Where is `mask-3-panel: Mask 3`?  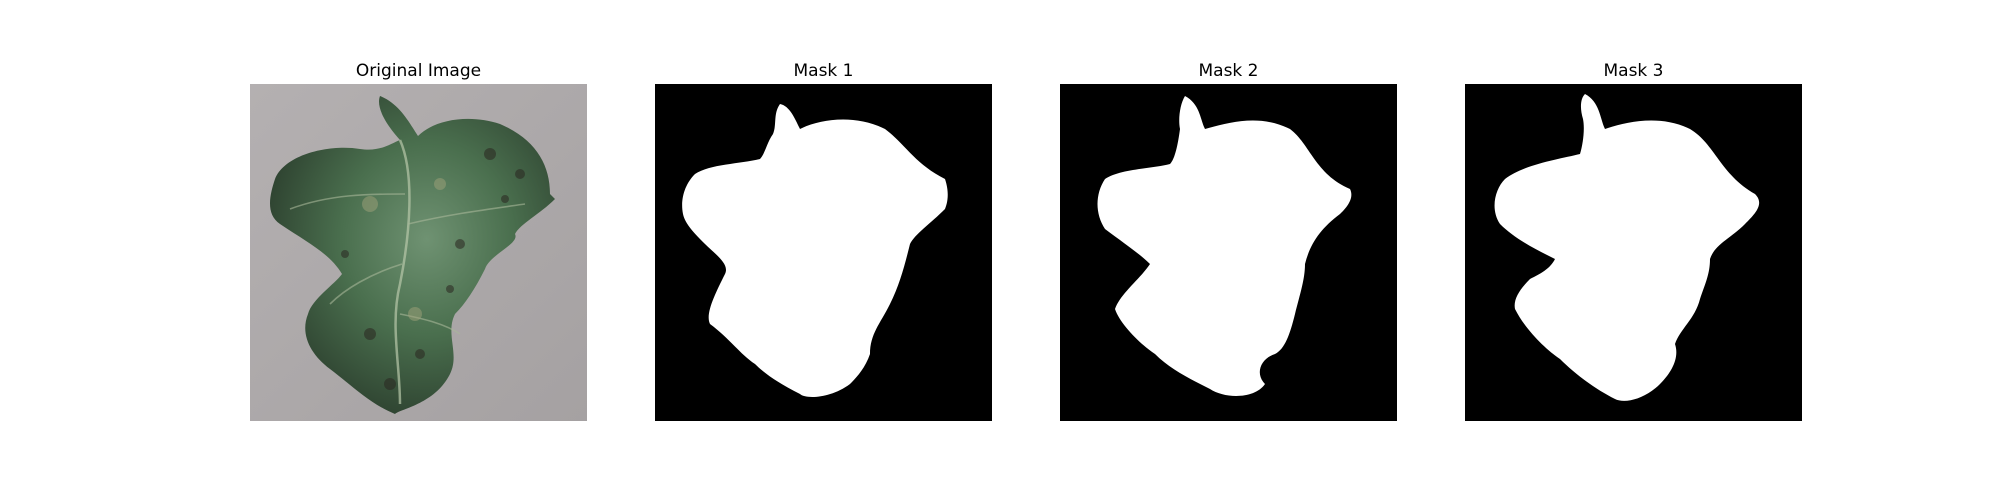
mask-3-panel: Mask 3 is located at coordinates (1633, 239).